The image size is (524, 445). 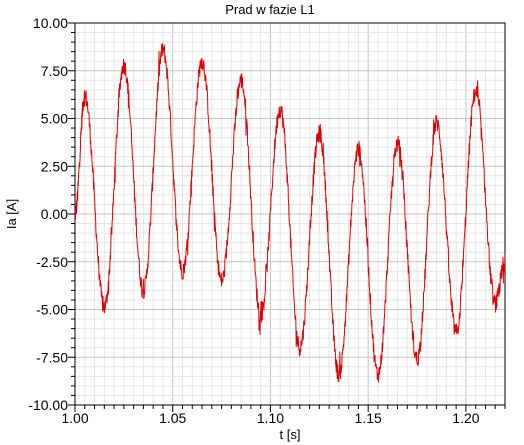 I want to click on y-tick-label: 0.00, so click(x=54, y=214).